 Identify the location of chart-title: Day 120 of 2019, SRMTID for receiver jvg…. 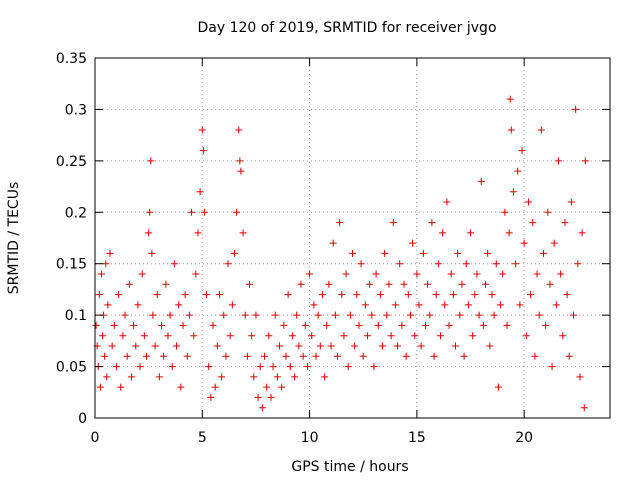
(346, 28).